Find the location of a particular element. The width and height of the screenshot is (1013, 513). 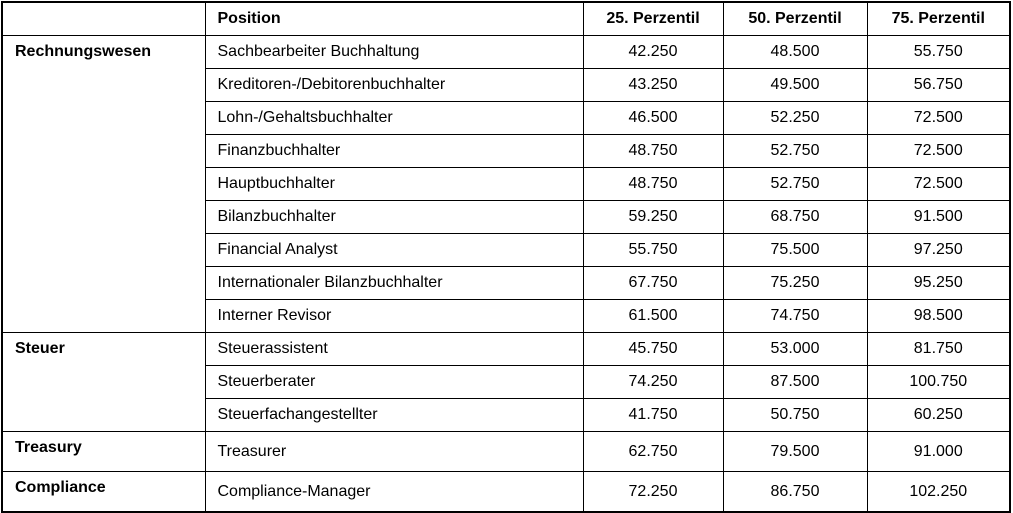

table-row: Financial Analyst 55.750 75.500 97.250 is located at coordinates (506, 250).